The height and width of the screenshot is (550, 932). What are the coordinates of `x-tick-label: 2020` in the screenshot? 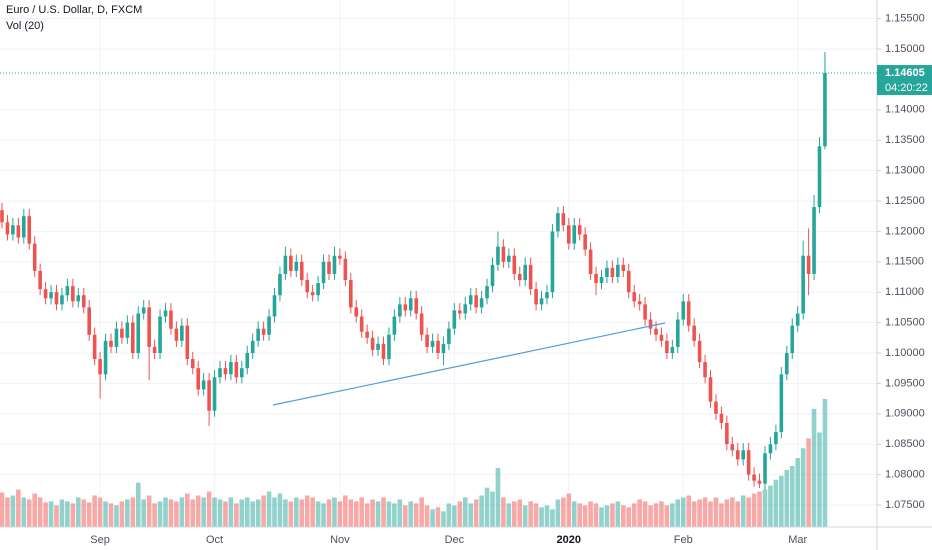 It's located at (569, 540).